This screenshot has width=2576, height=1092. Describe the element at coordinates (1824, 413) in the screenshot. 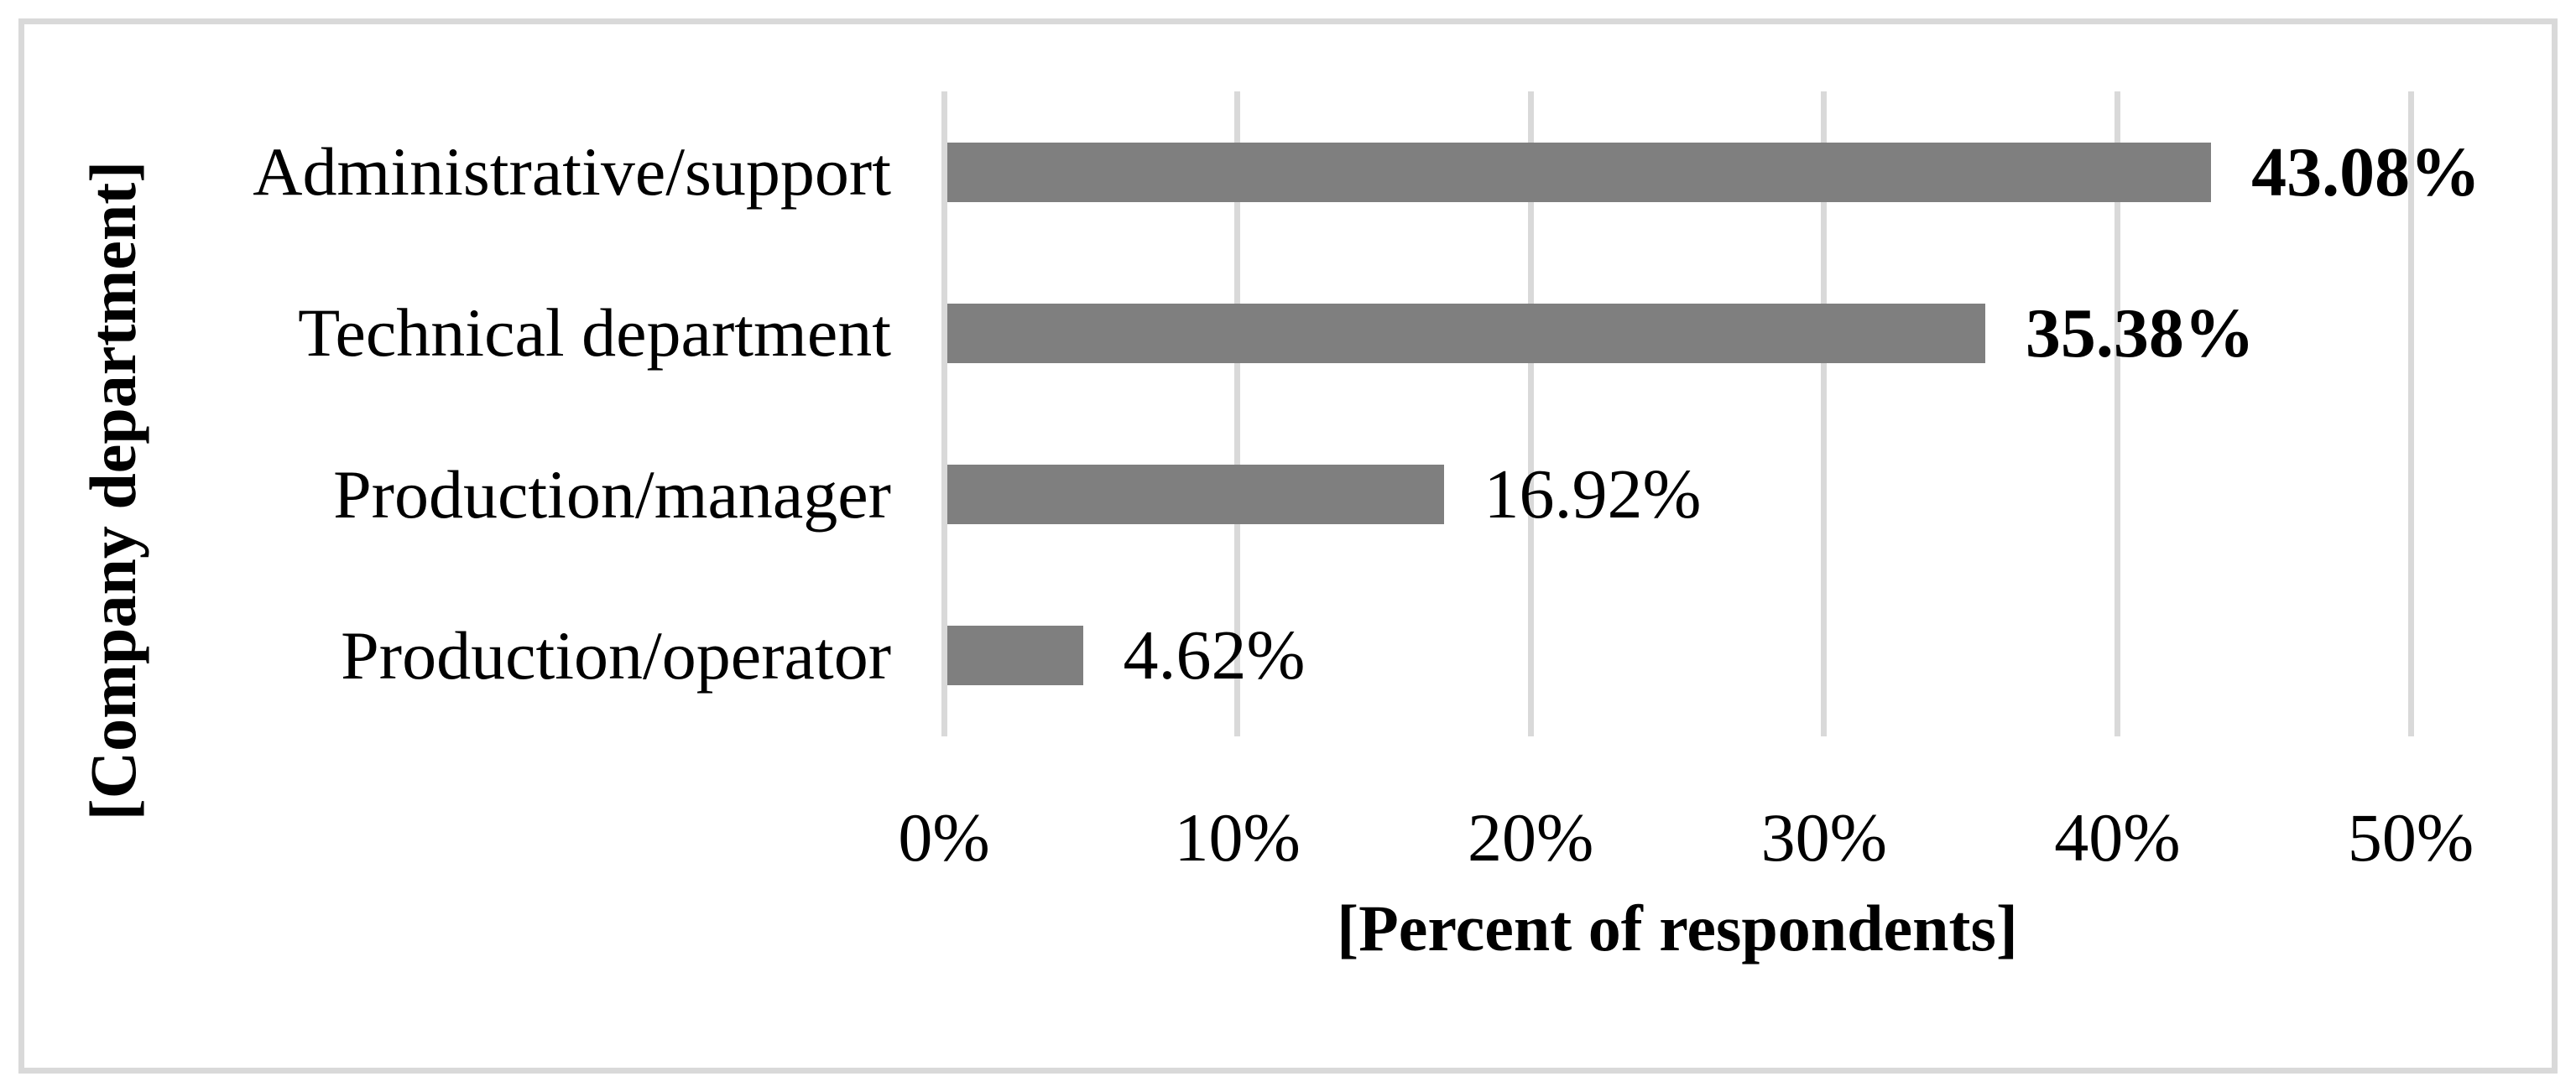

I see `gridline-30%` at that location.